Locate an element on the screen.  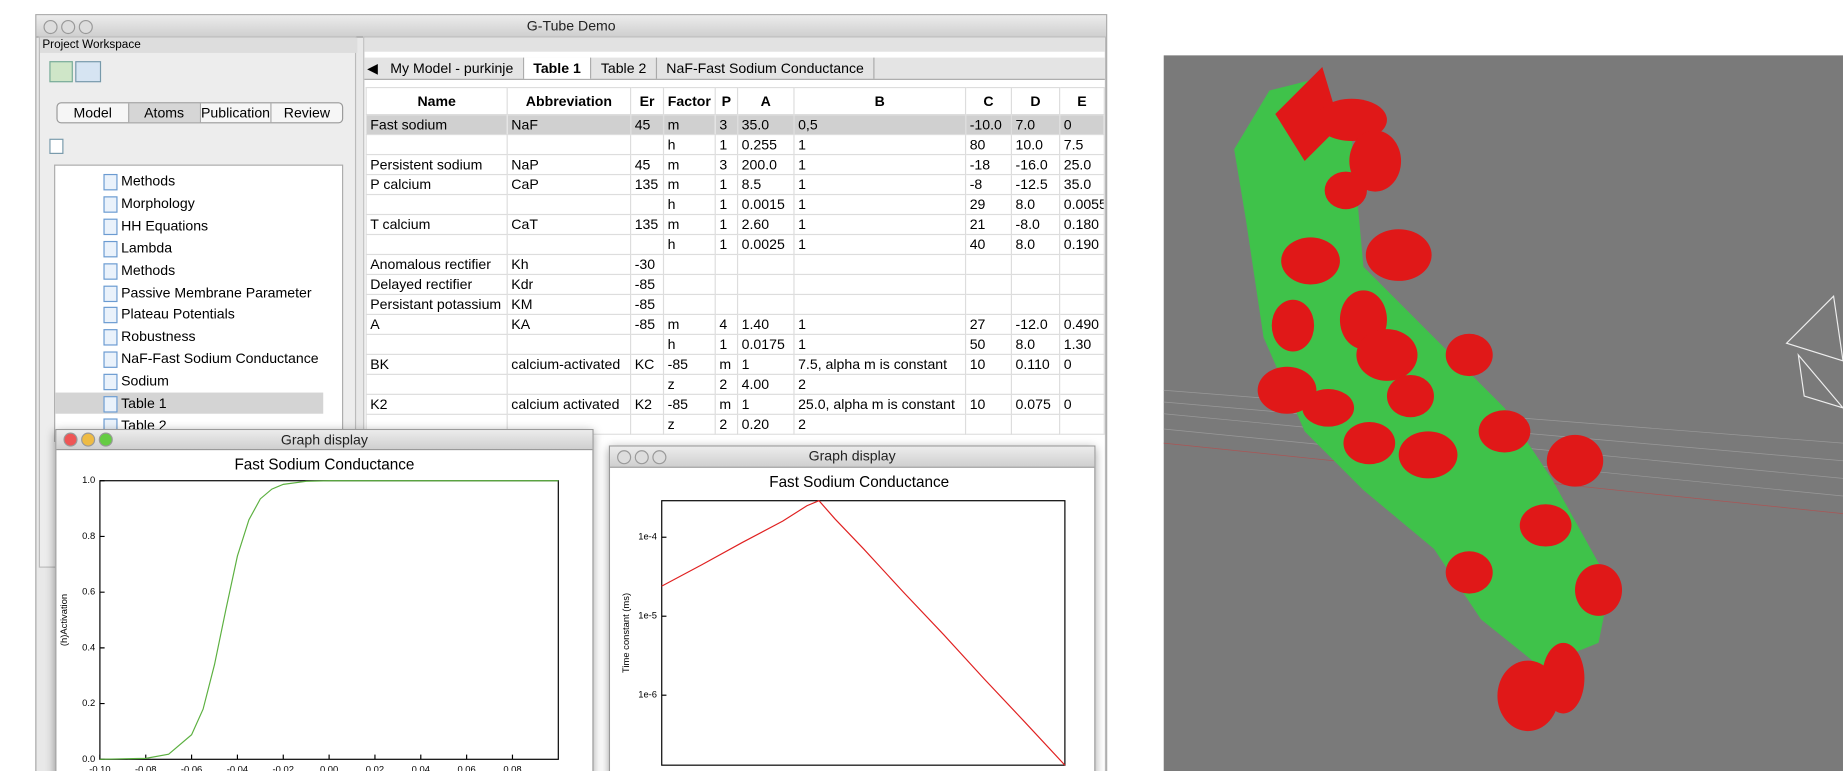
tab-strip: Model Atoms Publication Review is located at coordinates (200, 113).